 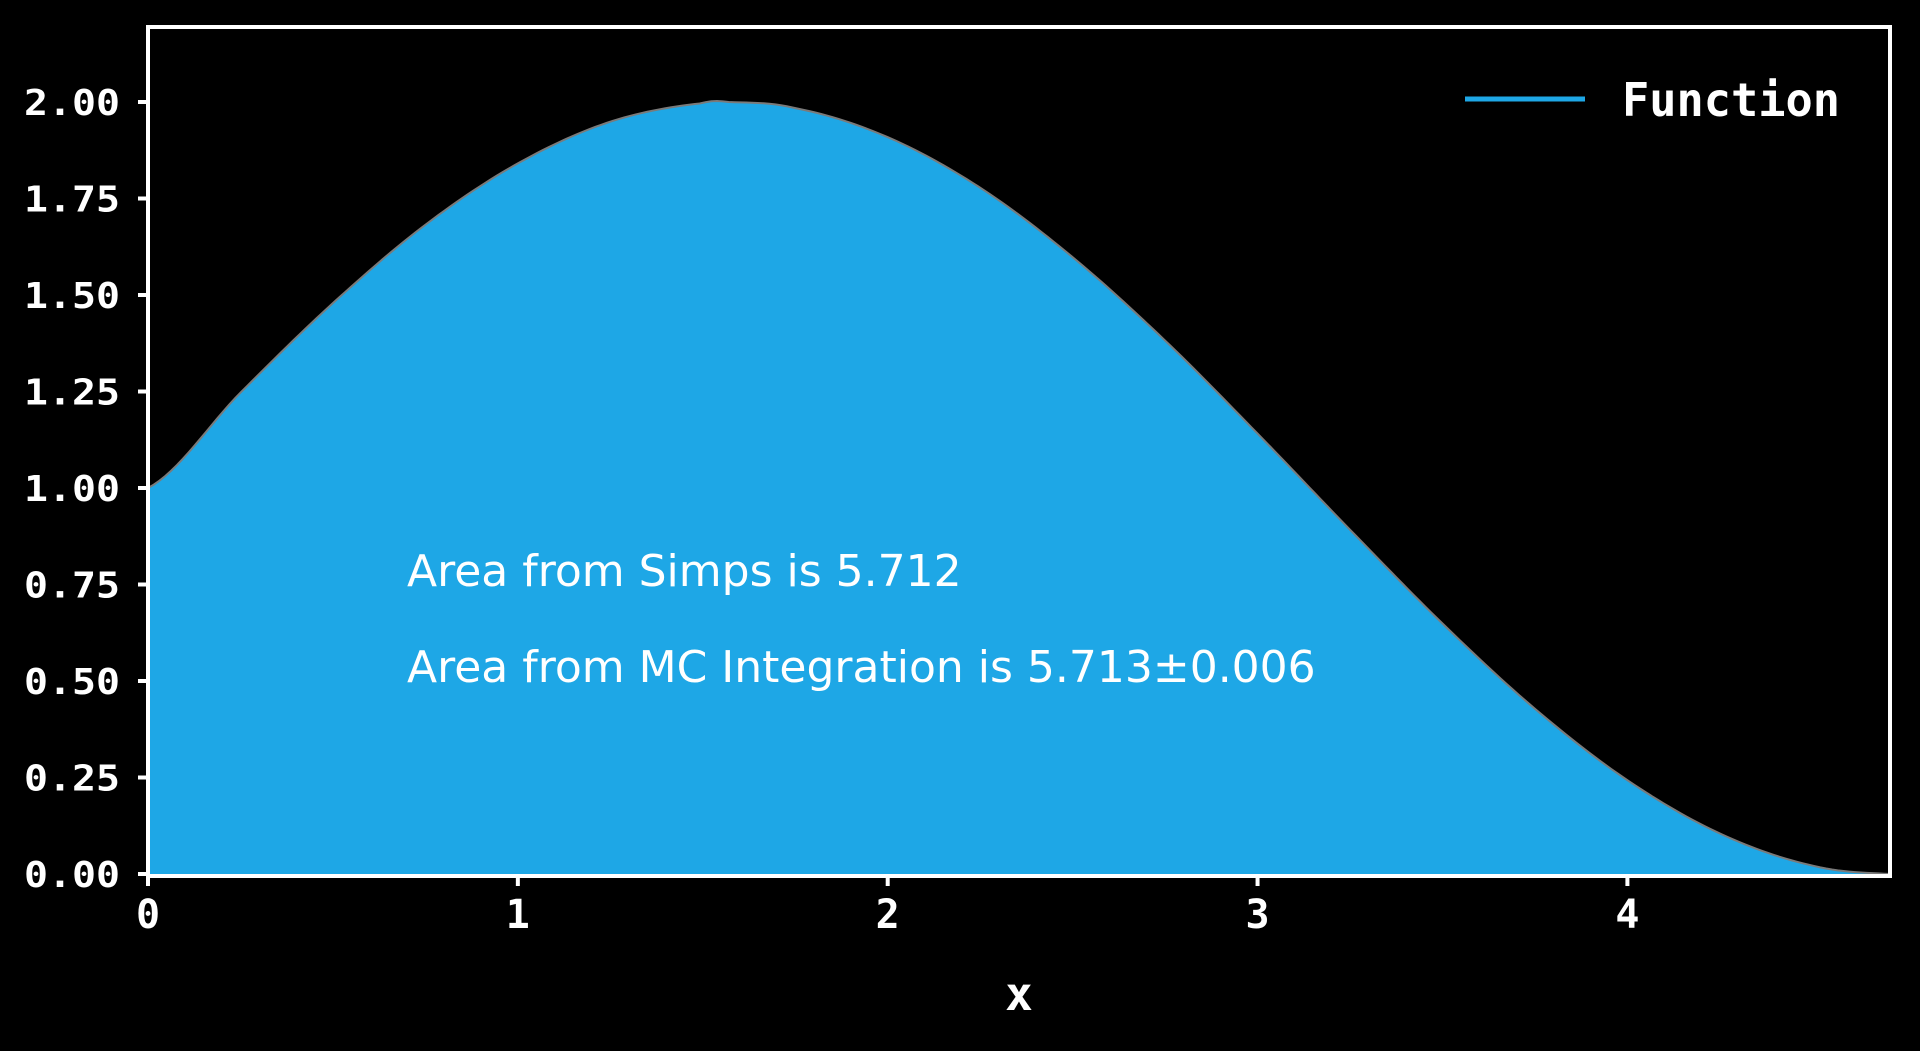 I want to click on y-tick-label: 0.75, so click(x=72, y=586).